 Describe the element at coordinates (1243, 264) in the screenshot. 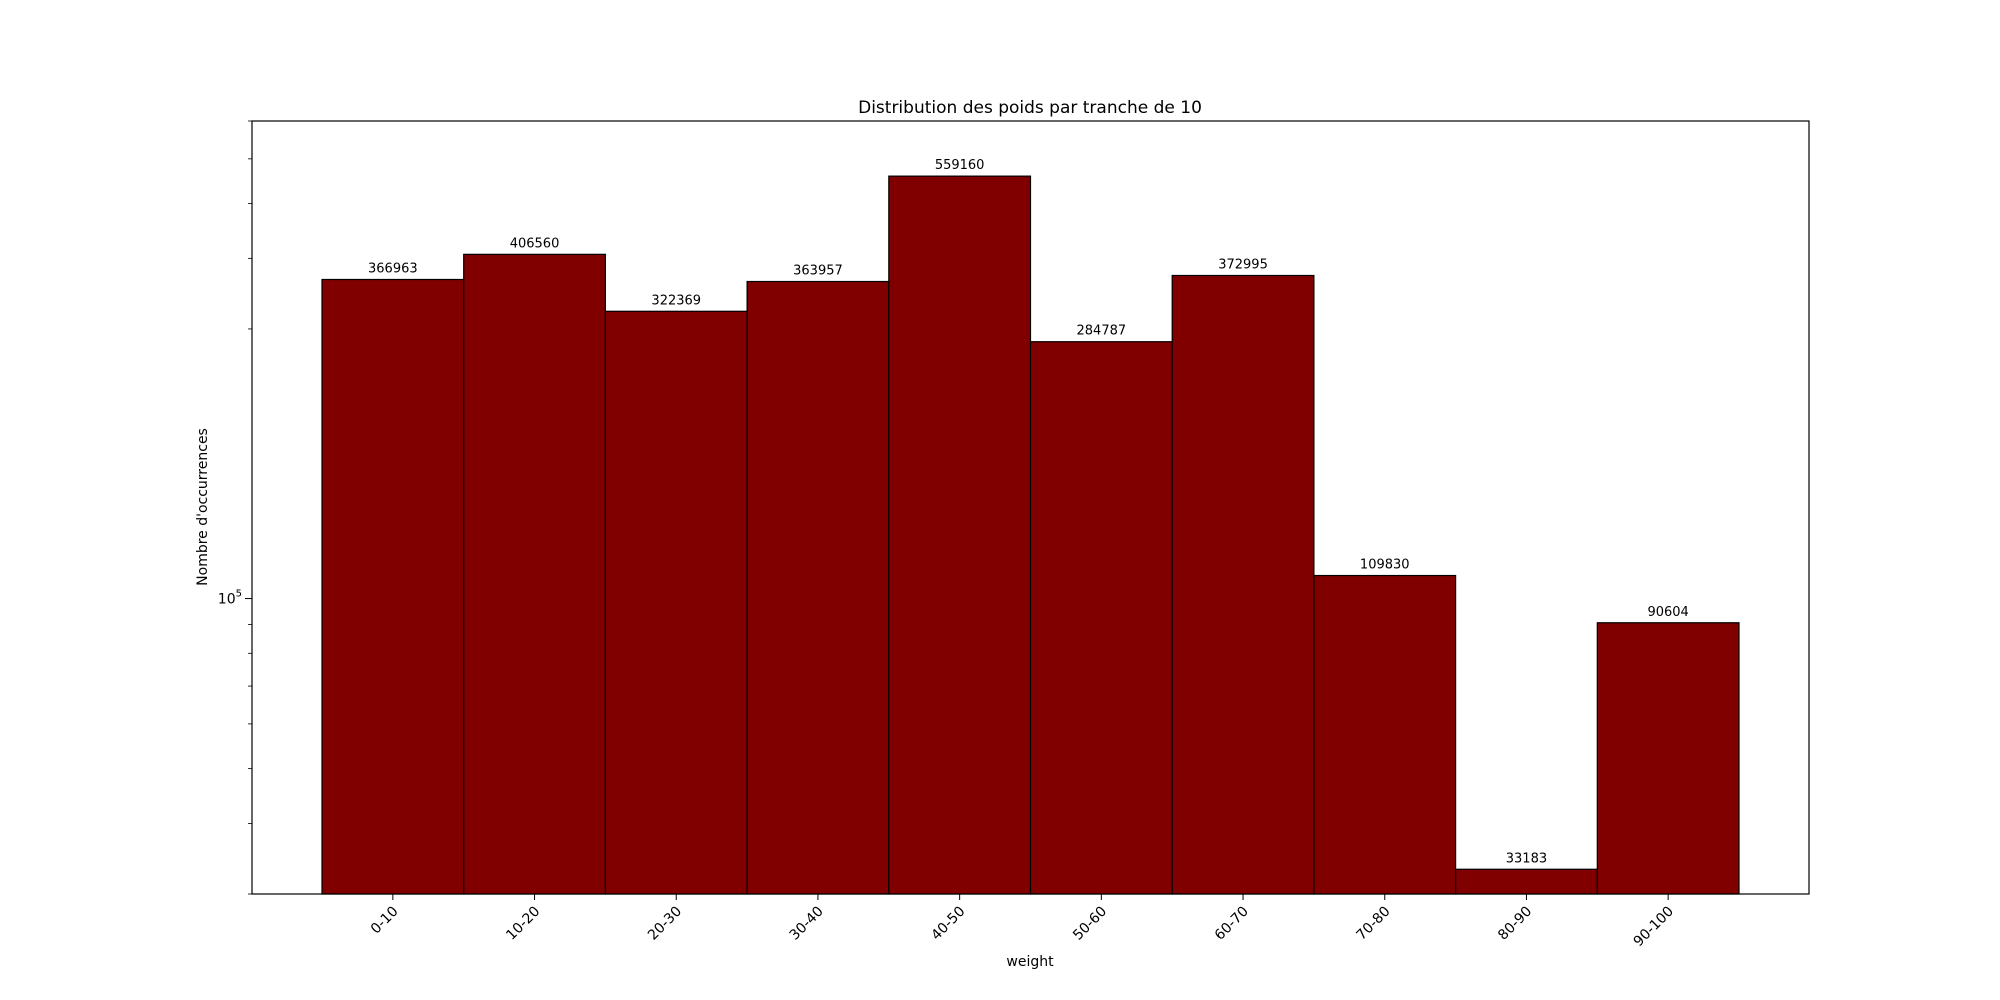

I see `data-label-60-70: 372995` at that location.